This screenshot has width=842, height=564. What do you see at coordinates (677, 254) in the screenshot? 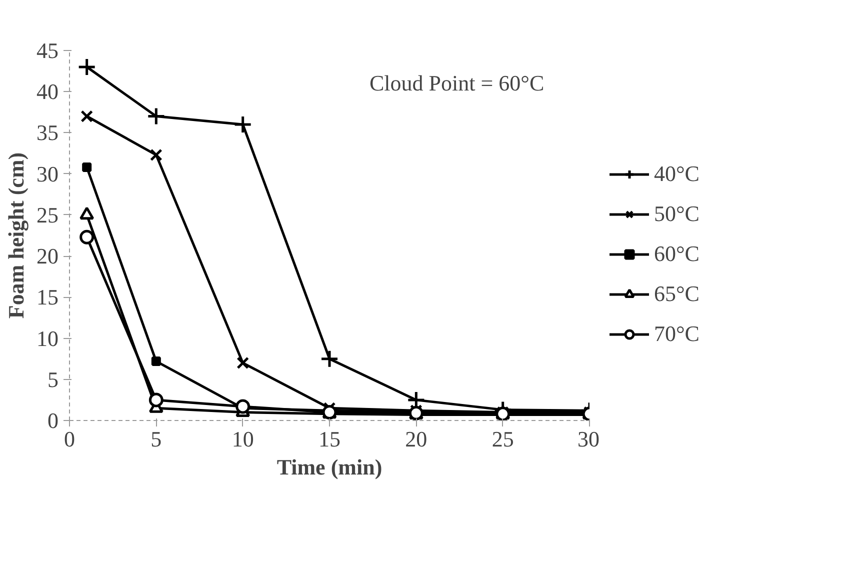
I see `legend-label: 60°C` at bounding box center [677, 254].